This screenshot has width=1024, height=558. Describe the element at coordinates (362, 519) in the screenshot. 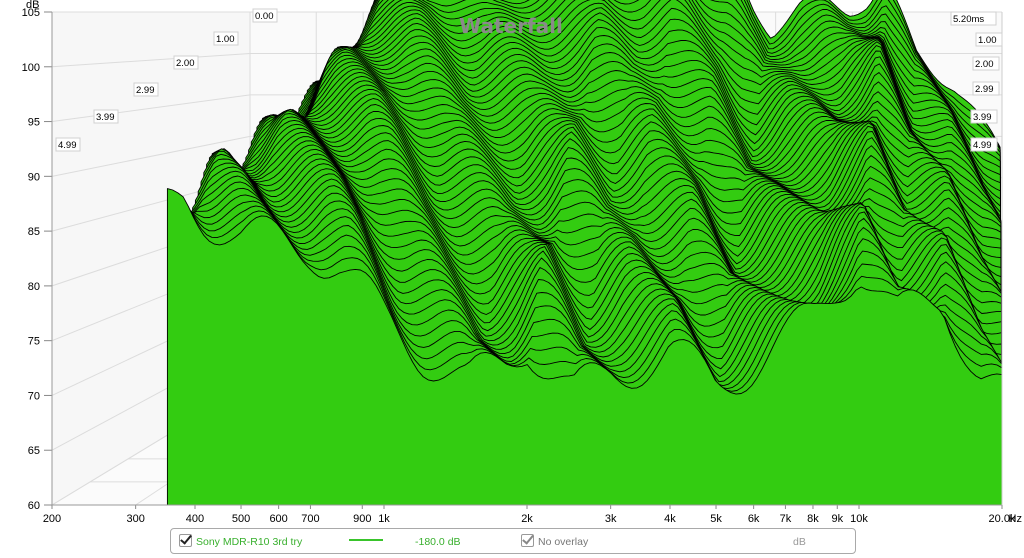

I see `x-tick-label: 900` at that location.